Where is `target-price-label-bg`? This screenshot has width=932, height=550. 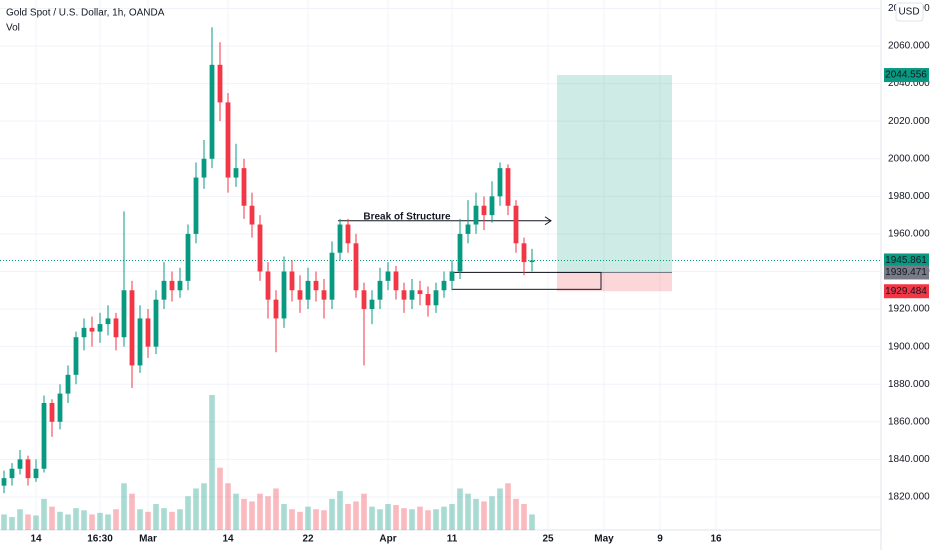 target-price-label-bg is located at coordinates (906, 75).